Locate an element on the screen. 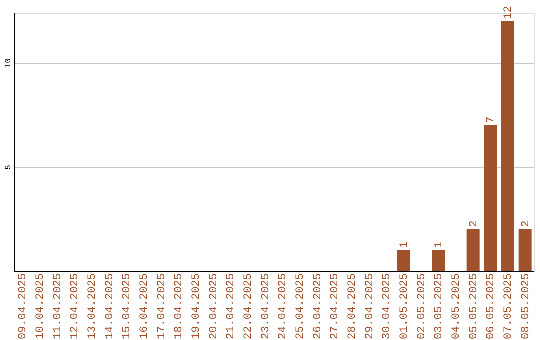  x-tick-label: 10.04.2025 is located at coordinates (41, 307).